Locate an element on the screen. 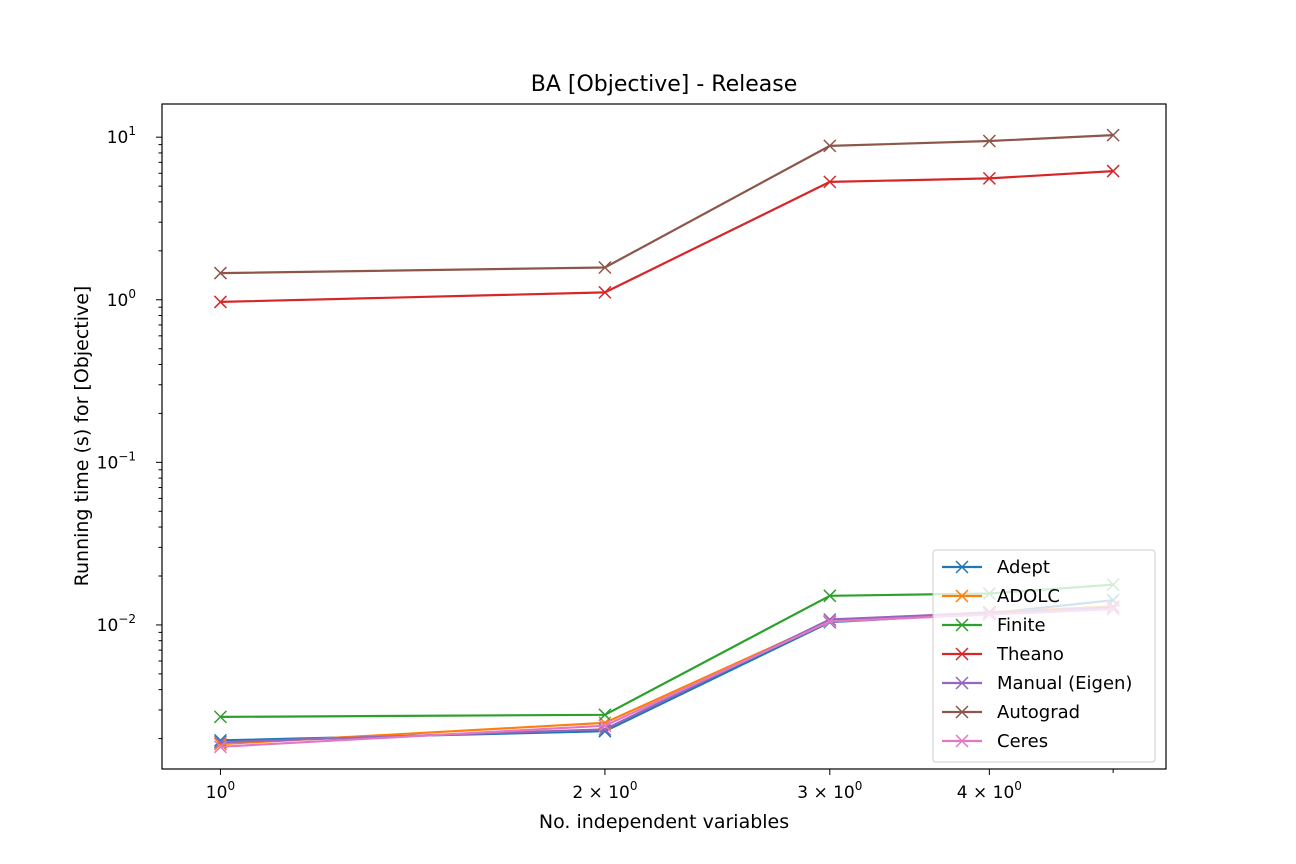 This screenshot has width=1296, height=864. legend-label: Autograd is located at coordinates (1038, 712).